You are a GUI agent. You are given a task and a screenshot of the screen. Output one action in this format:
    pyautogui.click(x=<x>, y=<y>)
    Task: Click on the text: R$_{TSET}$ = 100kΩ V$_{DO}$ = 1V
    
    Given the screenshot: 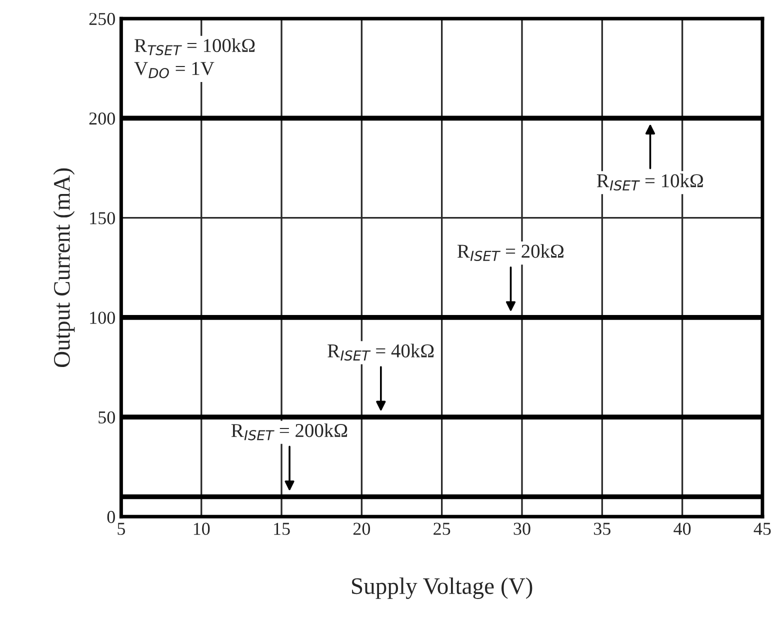 What is the action you would take?
    pyautogui.click(x=194, y=58)
    